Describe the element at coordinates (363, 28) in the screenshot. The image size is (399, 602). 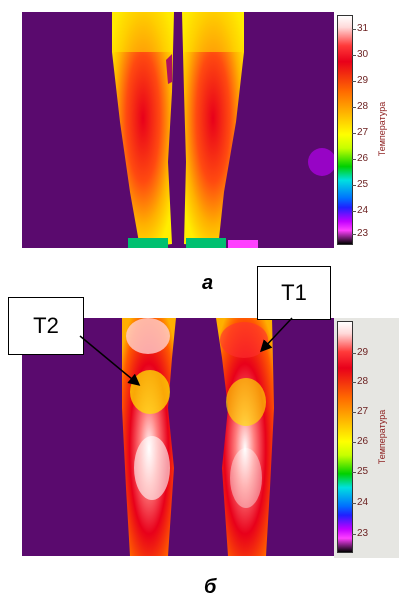
I see `tick-label: 31` at that location.